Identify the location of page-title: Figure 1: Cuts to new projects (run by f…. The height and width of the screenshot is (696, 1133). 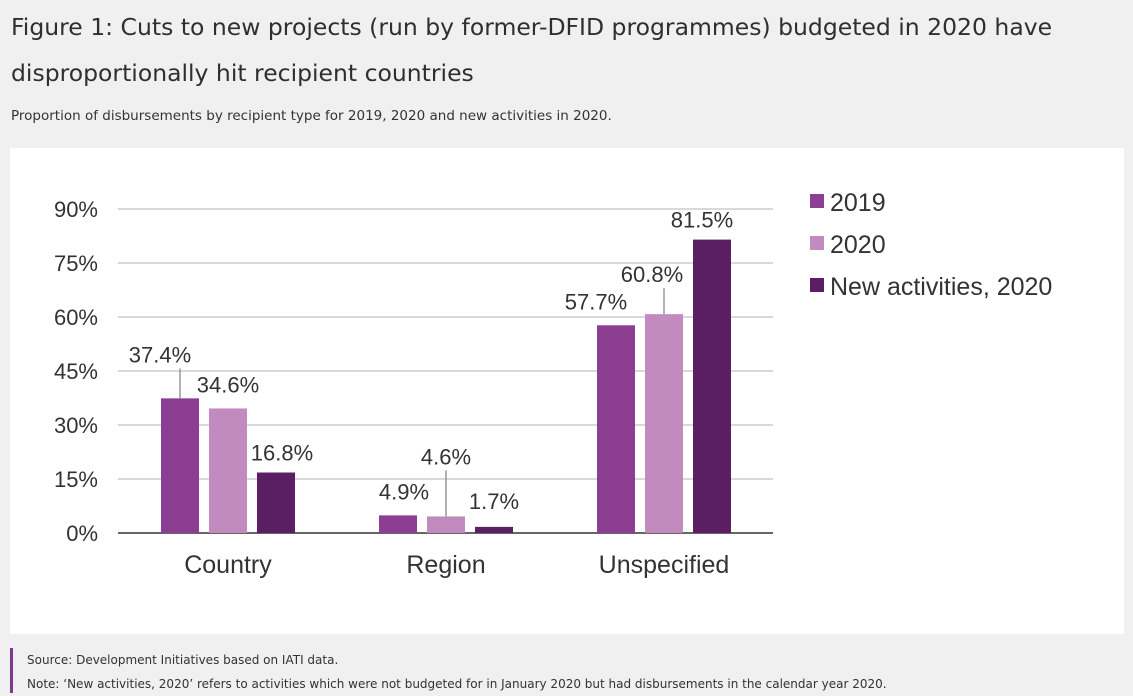
(532, 50).